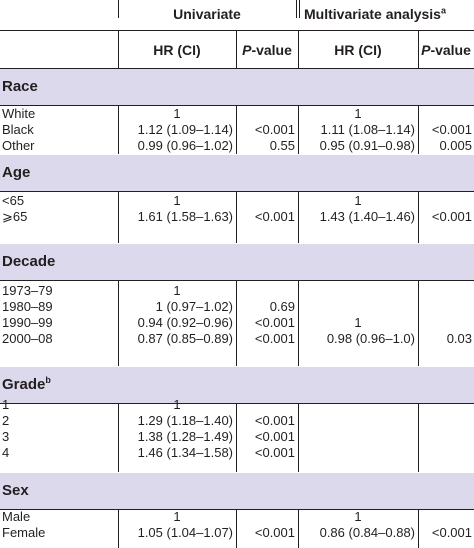 The width and height of the screenshot is (474, 548). Describe the element at coordinates (48, 380) in the screenshot. I see `section-title-footnote: b` at that location.